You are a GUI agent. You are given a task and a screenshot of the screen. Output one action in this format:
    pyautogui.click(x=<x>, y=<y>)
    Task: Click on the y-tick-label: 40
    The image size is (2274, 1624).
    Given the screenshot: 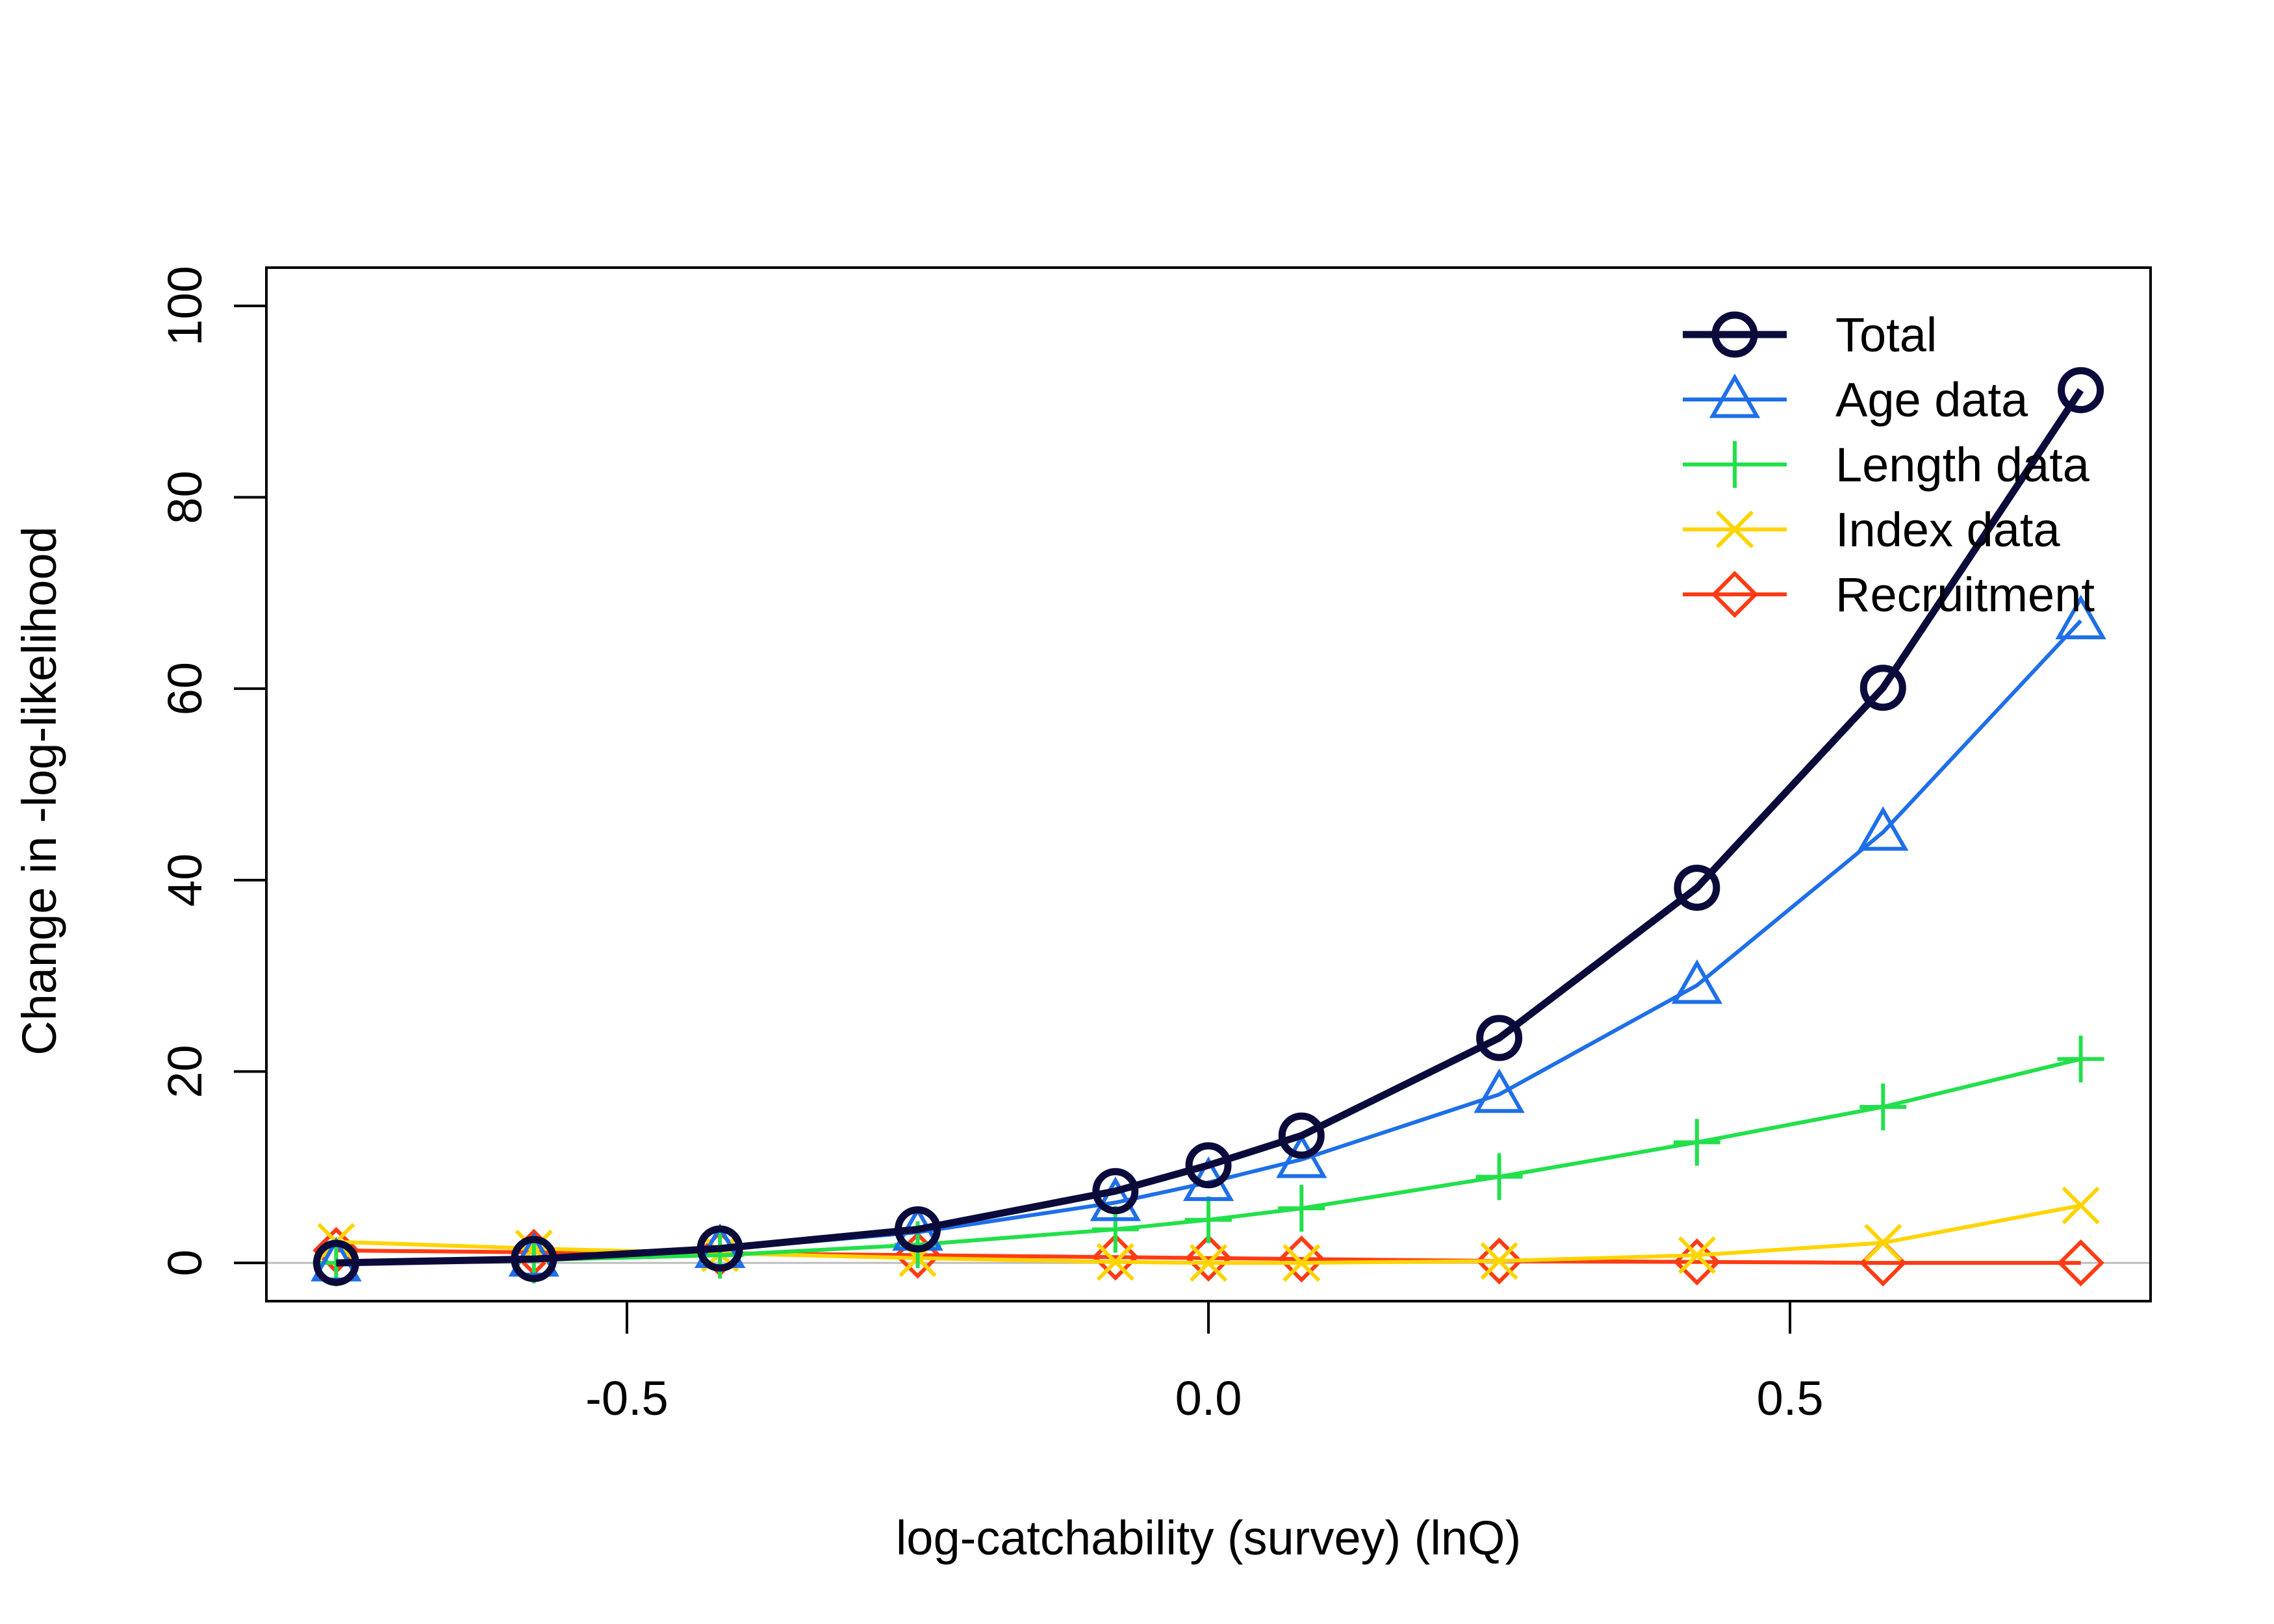 What is the action you would take?
    pyautogui.click(x=185, y=880)
    